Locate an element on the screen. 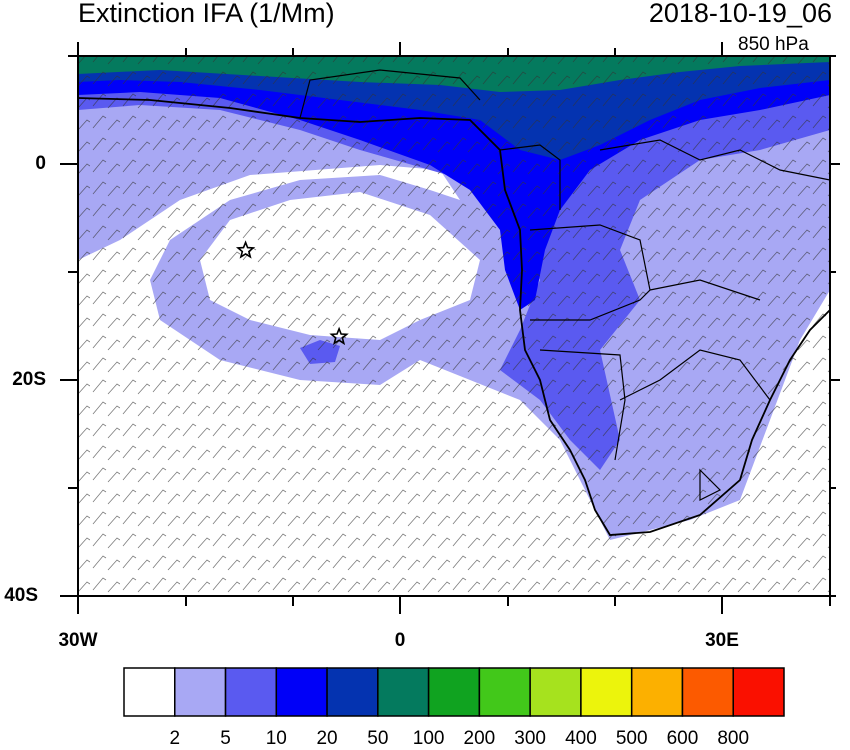 This screenshot has width=850, height=750. pressure-level: 850 hPa is located at coordinates (773, 44).